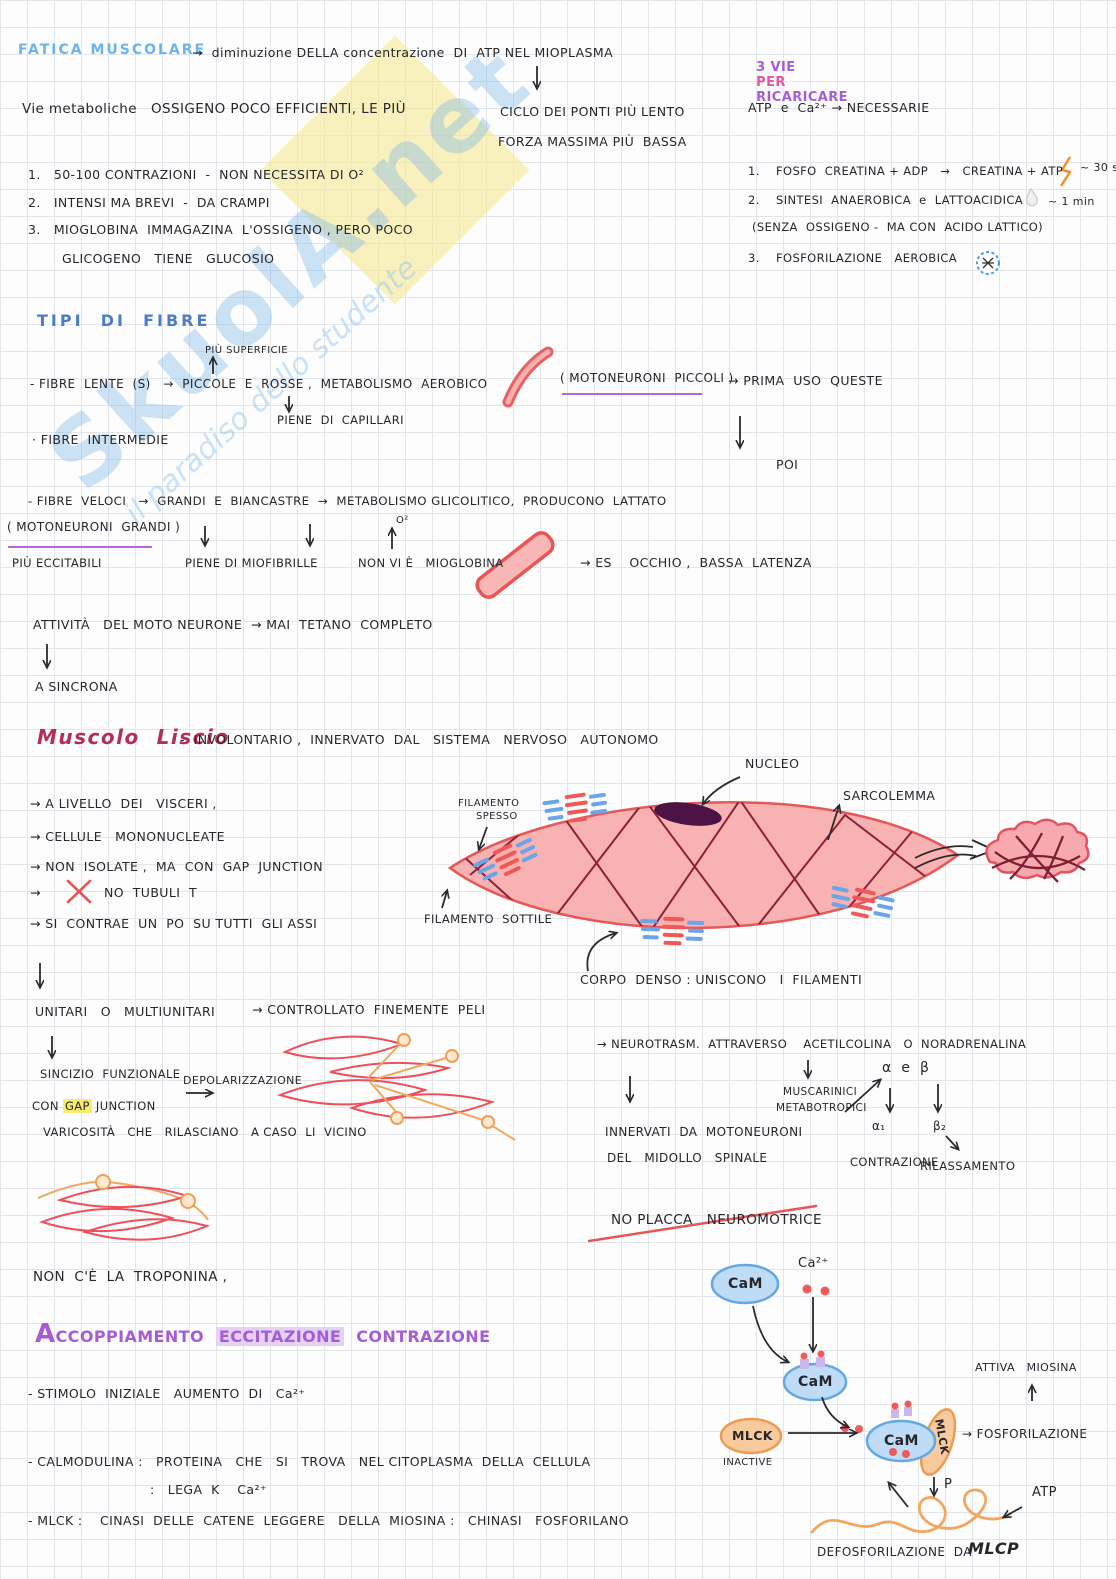 This screenshot has height=1579, width=1116. What do you see at coordinates (47, 1106) in the screenshot?
I see `con-label: CON` at bounding box center [47, 1106].